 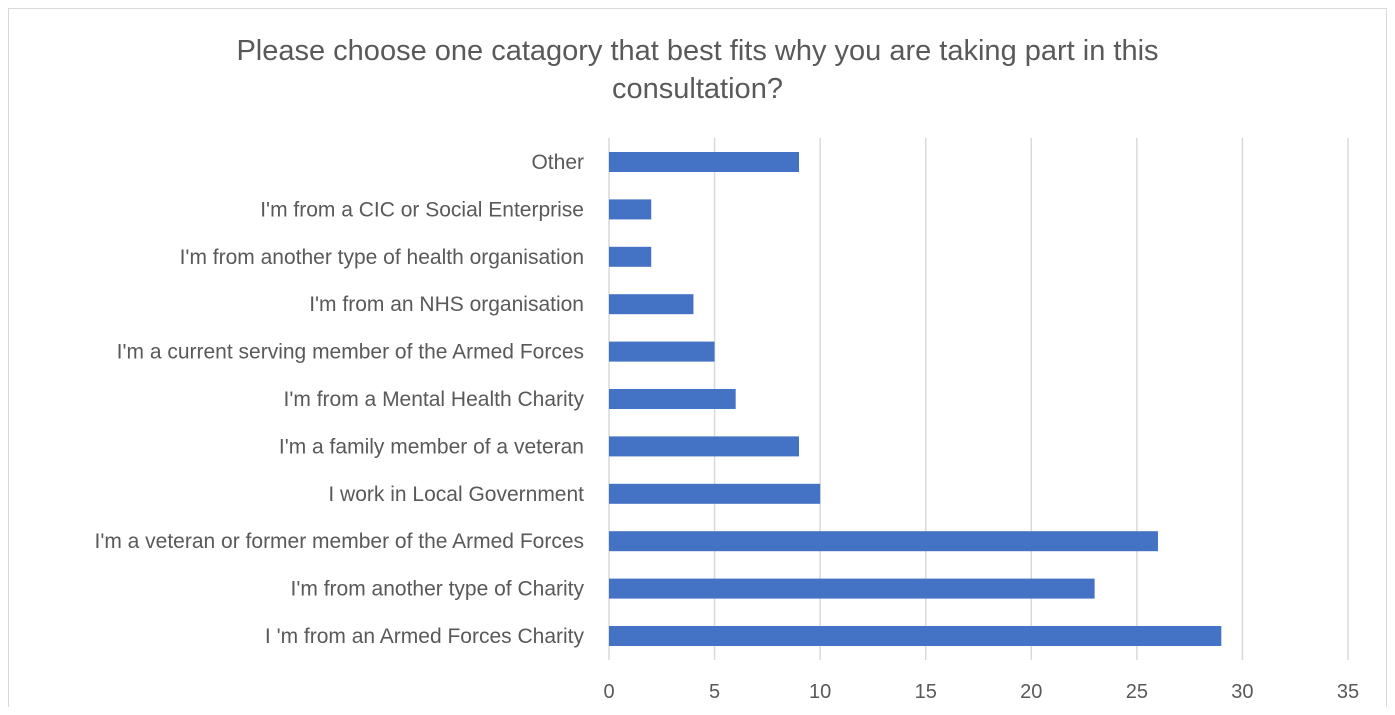 What do you see at coordinates (1031, 692) in the screenshot?
I see `x-tick-label: 20` at bounding box center [1031, 692].